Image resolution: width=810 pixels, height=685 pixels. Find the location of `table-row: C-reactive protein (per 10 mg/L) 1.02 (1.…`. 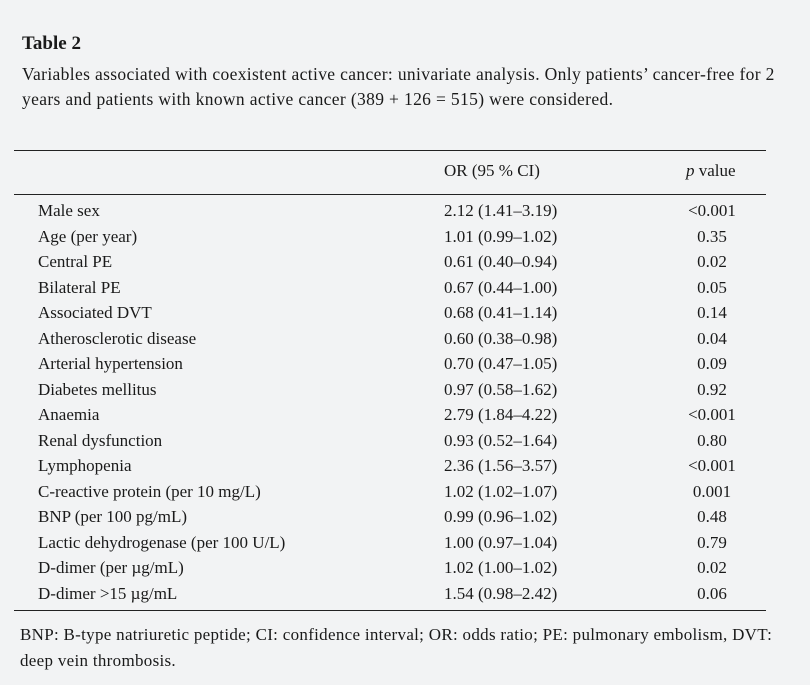

table-row: C-reactive protein (per 10 mg/L) 1.02 (1.… is located at coordinates (405, 492).